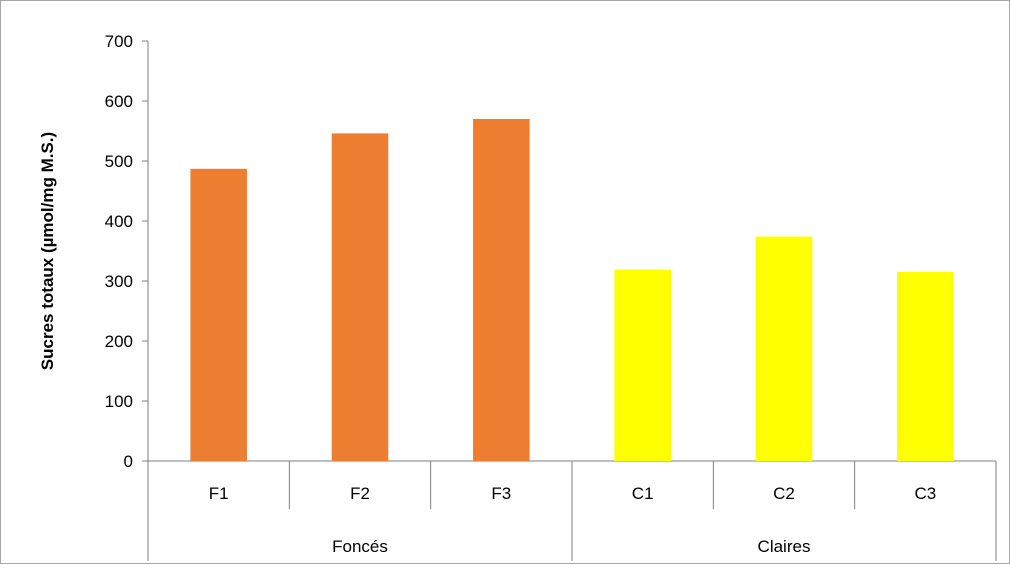  What do you see at coordinates (784, 493) in the screenshot?
I see `x-tick-label: C2` at bounding box center [784, 493].